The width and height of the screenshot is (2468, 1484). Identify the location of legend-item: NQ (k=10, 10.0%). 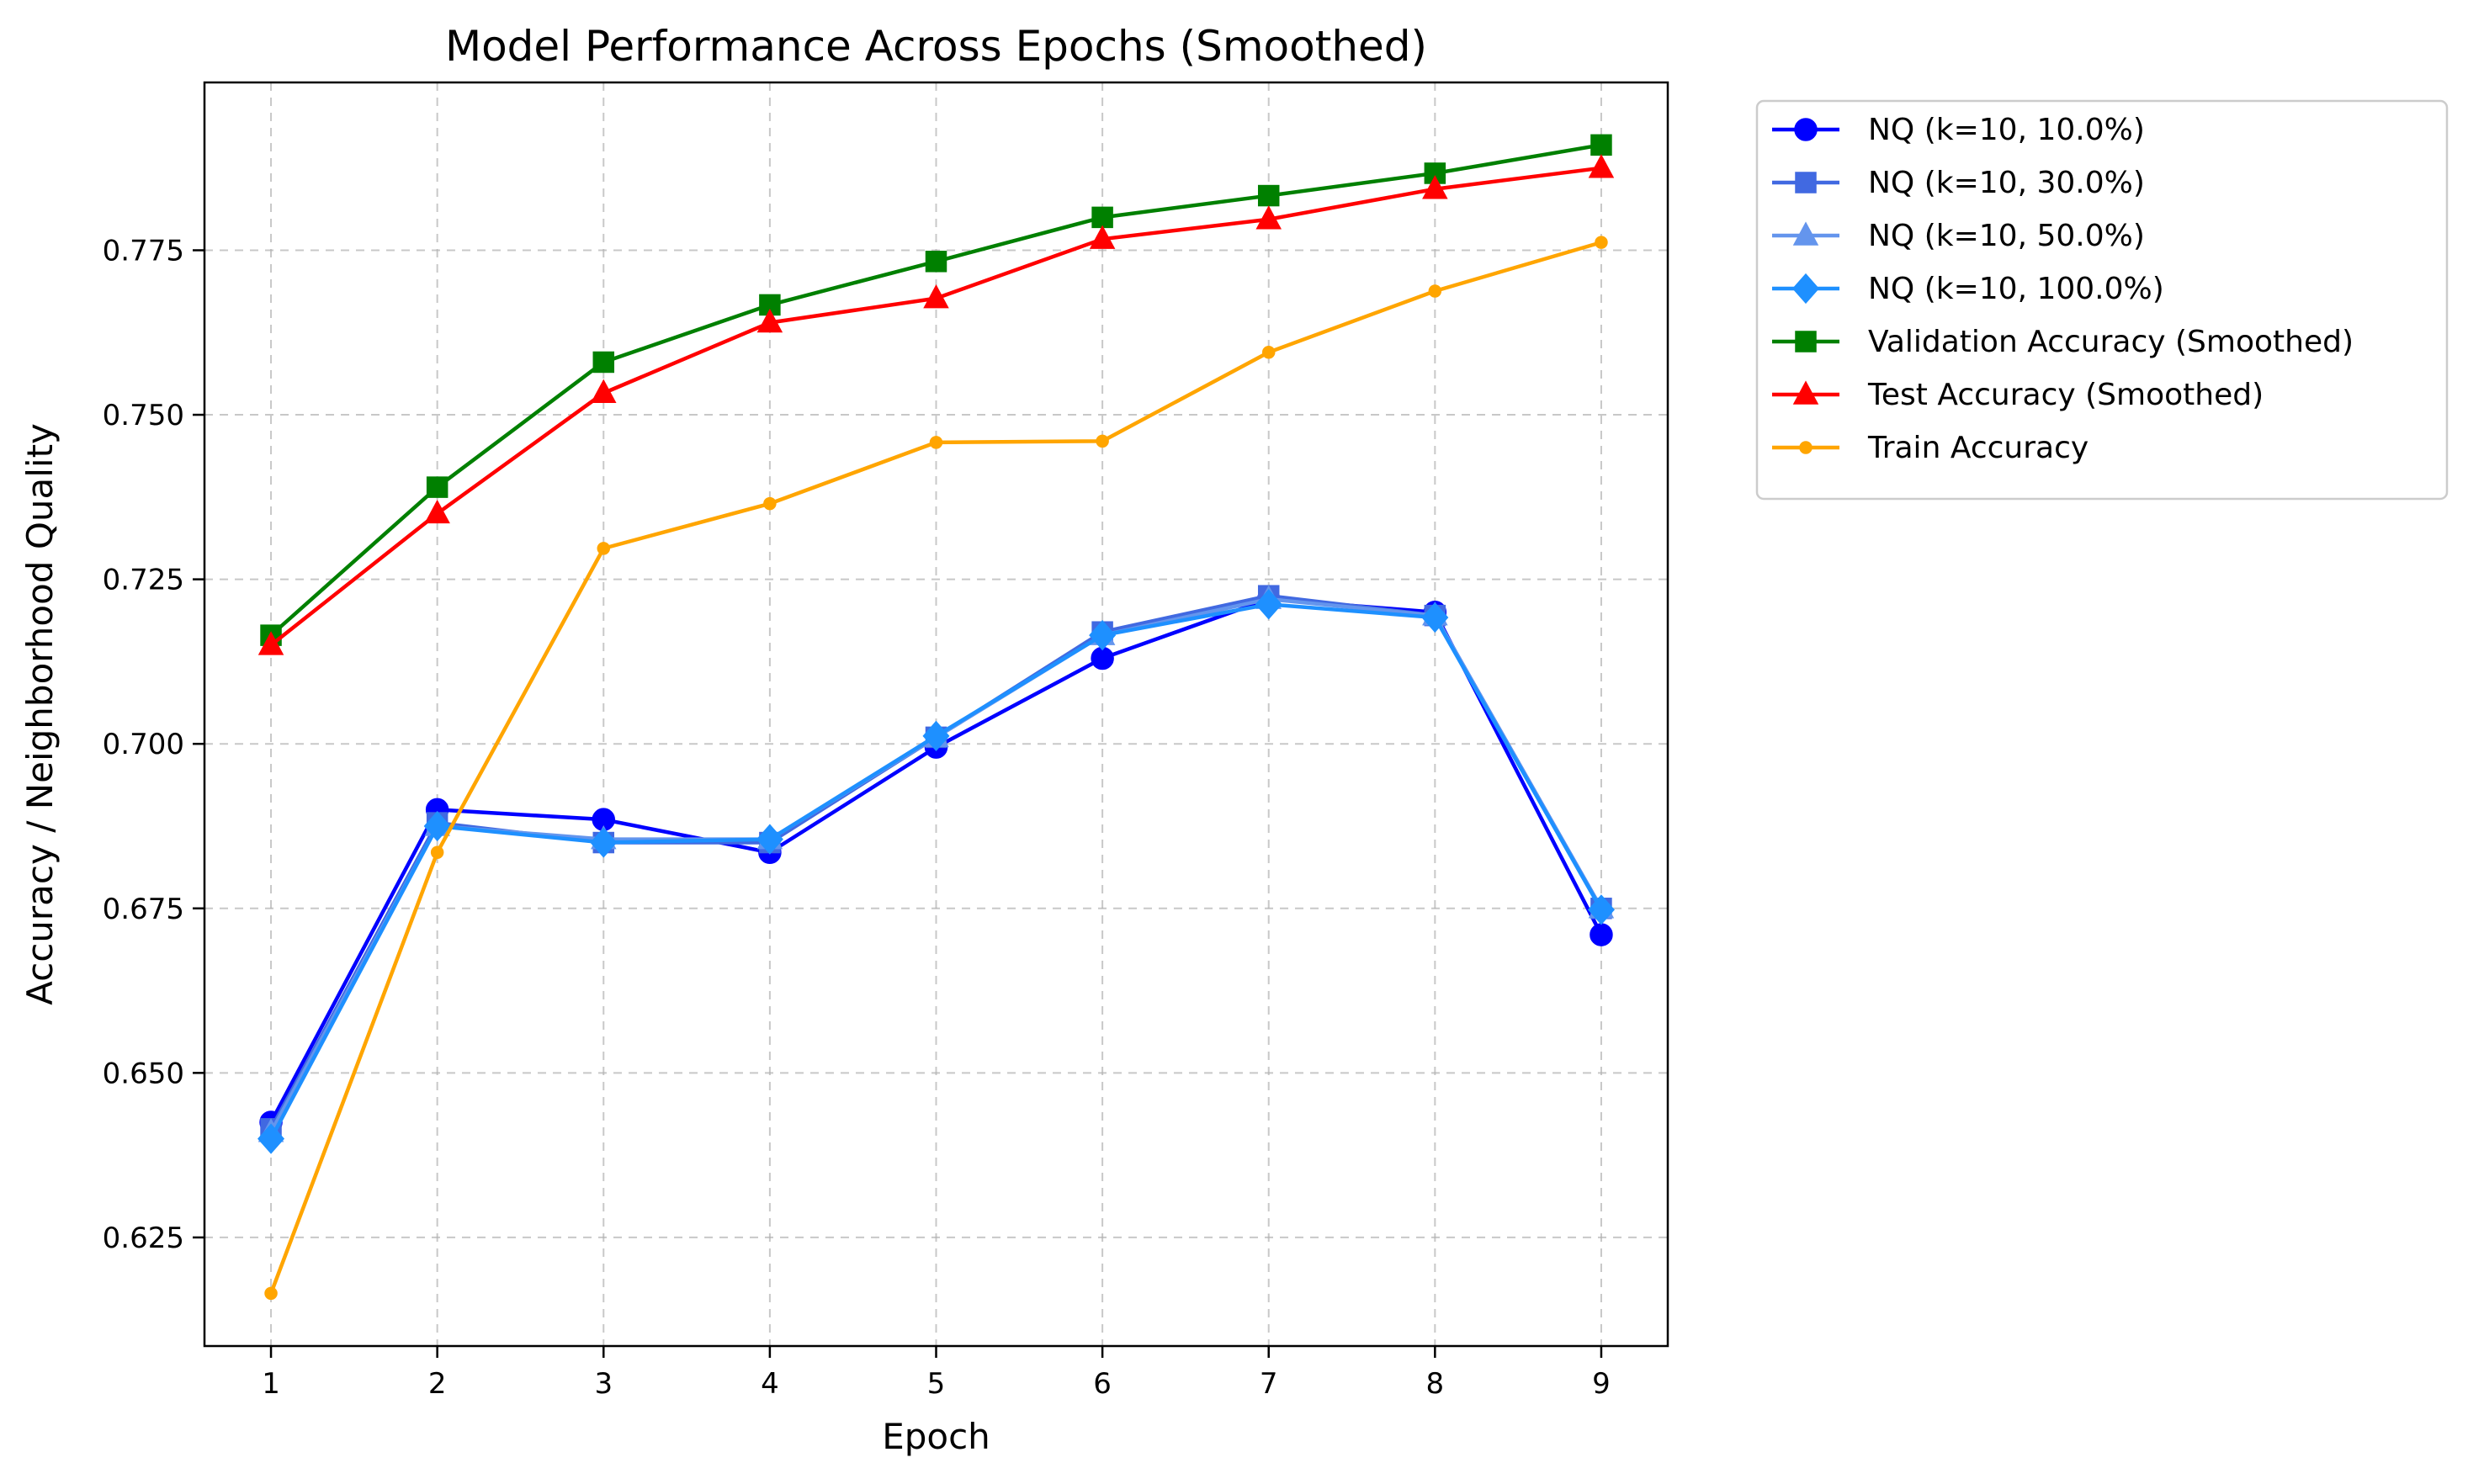
(1958, 130).